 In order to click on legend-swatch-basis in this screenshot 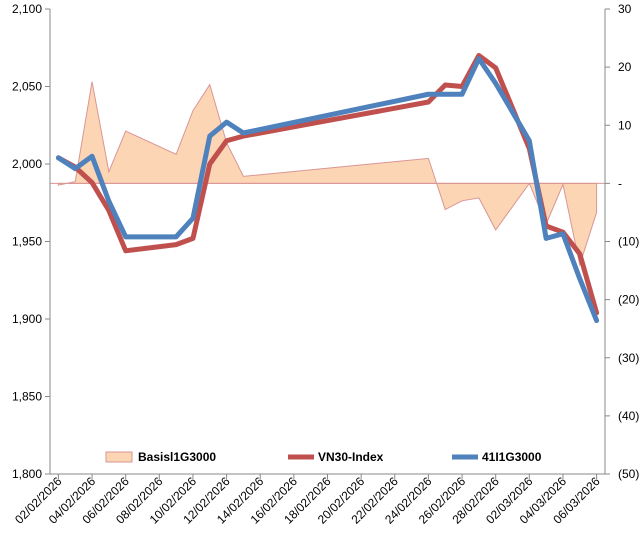, I will do `click(119, 457)`.